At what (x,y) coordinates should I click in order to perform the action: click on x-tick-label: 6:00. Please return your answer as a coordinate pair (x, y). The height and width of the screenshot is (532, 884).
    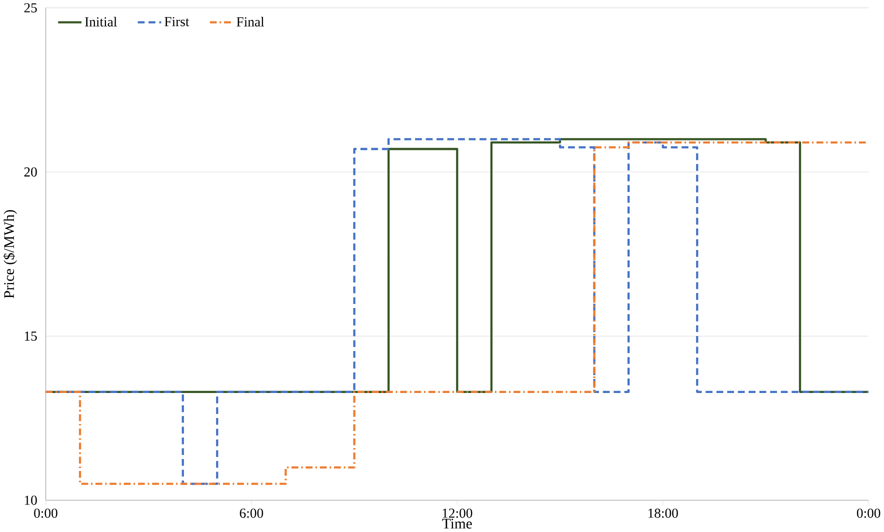
    Looking at the image, I should click on (252, 513).